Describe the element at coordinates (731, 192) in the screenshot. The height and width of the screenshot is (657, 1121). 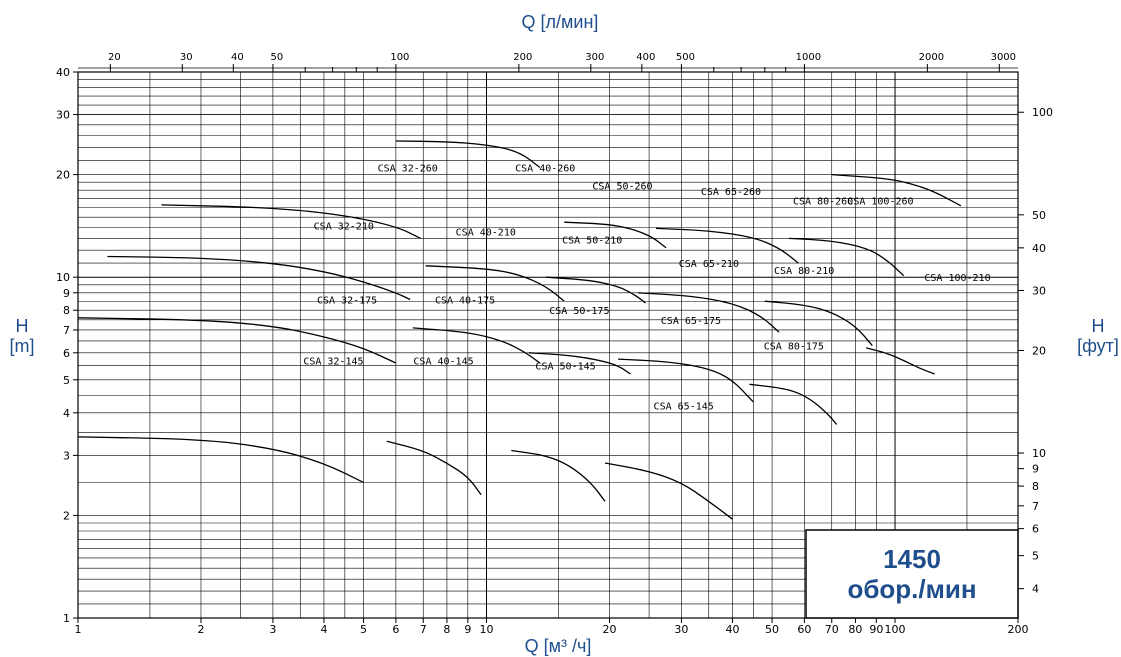
I see `curve-label: CSA 65-260` at that location.